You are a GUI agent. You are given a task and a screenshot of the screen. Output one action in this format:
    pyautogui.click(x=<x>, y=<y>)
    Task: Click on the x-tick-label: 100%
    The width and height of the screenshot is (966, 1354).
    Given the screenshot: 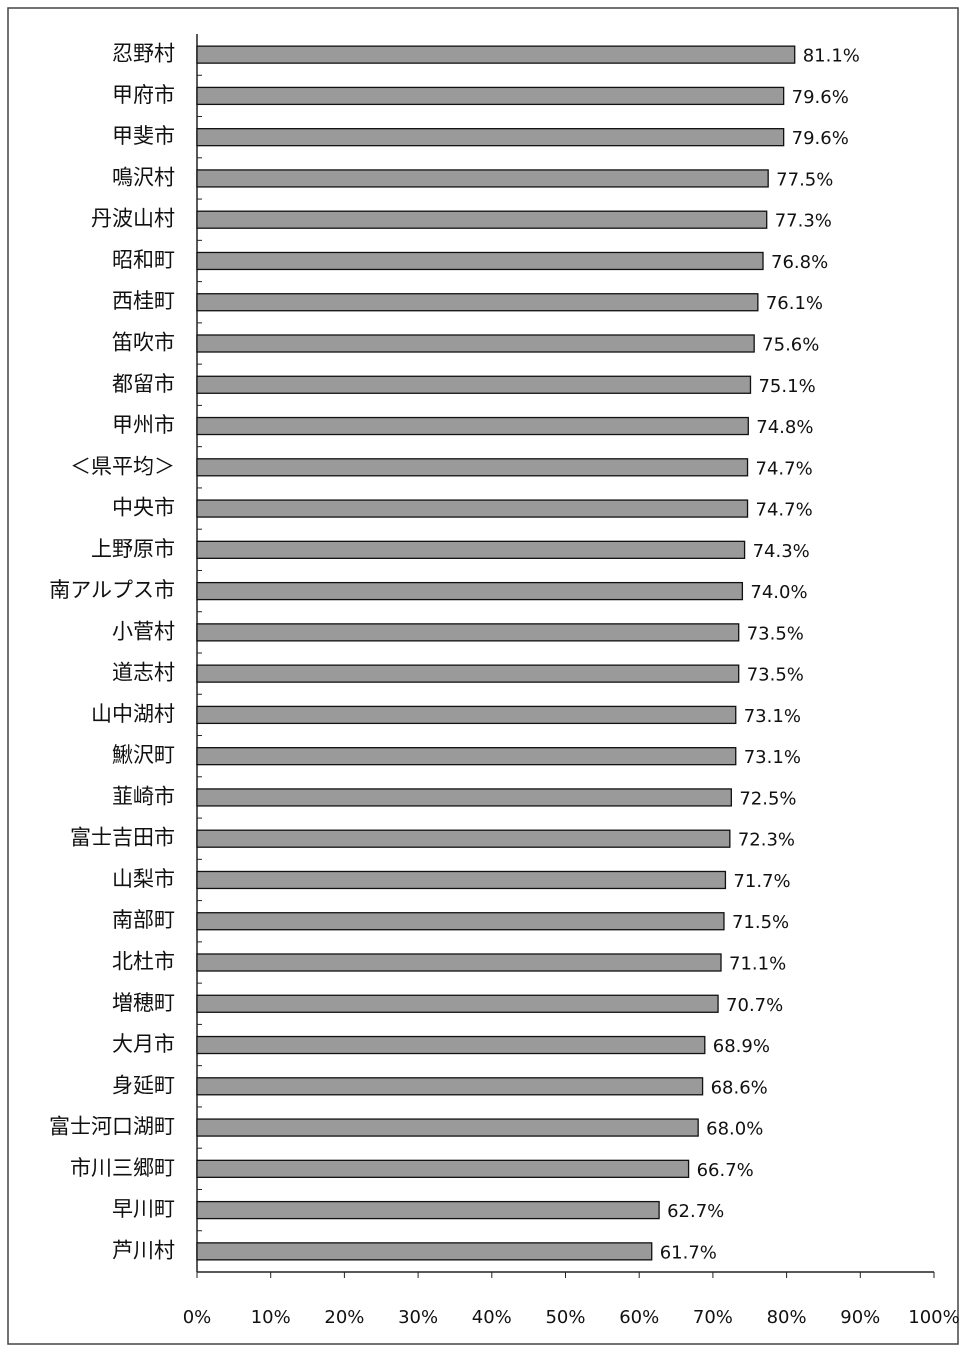 What is the action you would take?
    pyautogui.click(x=933, y=1317)
    